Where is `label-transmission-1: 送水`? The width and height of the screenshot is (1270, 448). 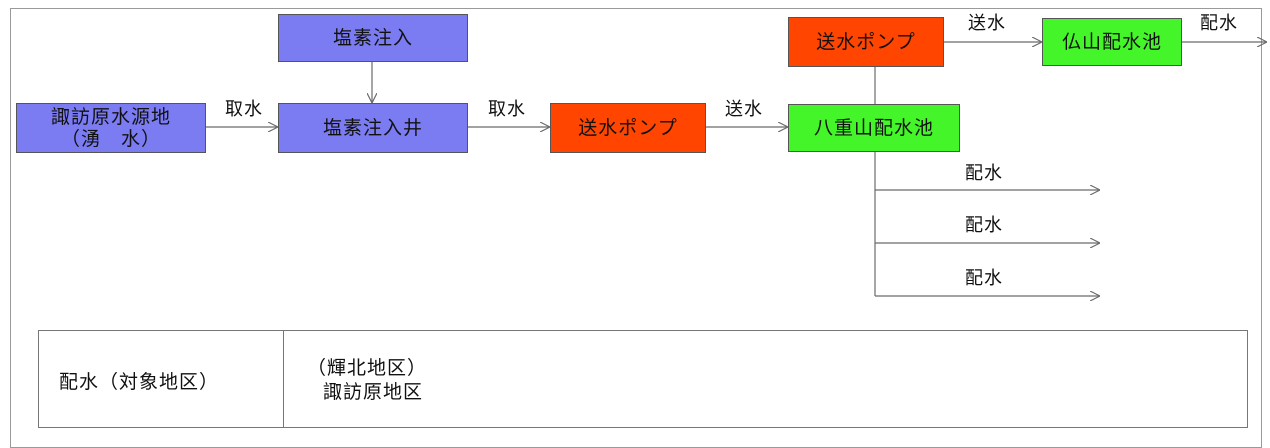
label-transmission-1: 送水 is located at coordinates (744, 109).